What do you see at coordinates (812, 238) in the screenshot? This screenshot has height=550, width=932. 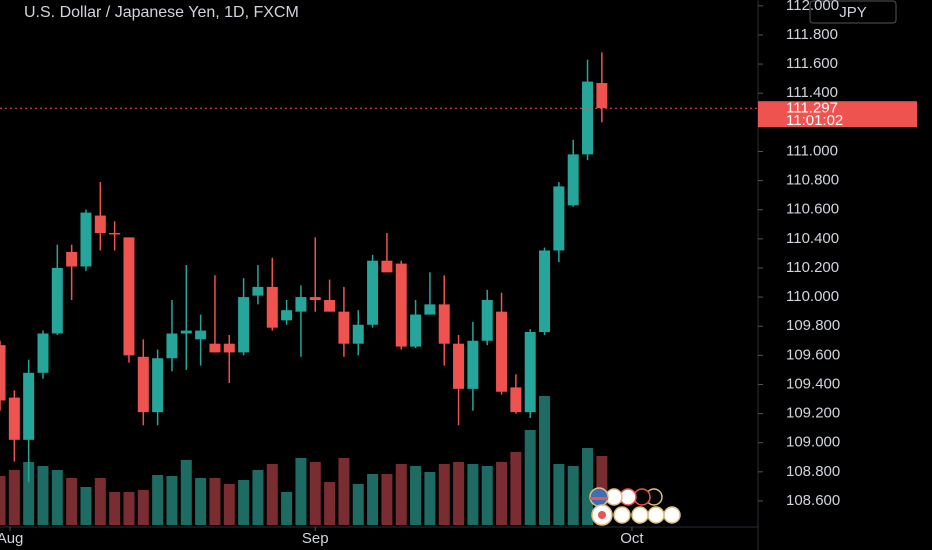 I see `y-tick-label: 110.400` at bounding box center [812, 238].